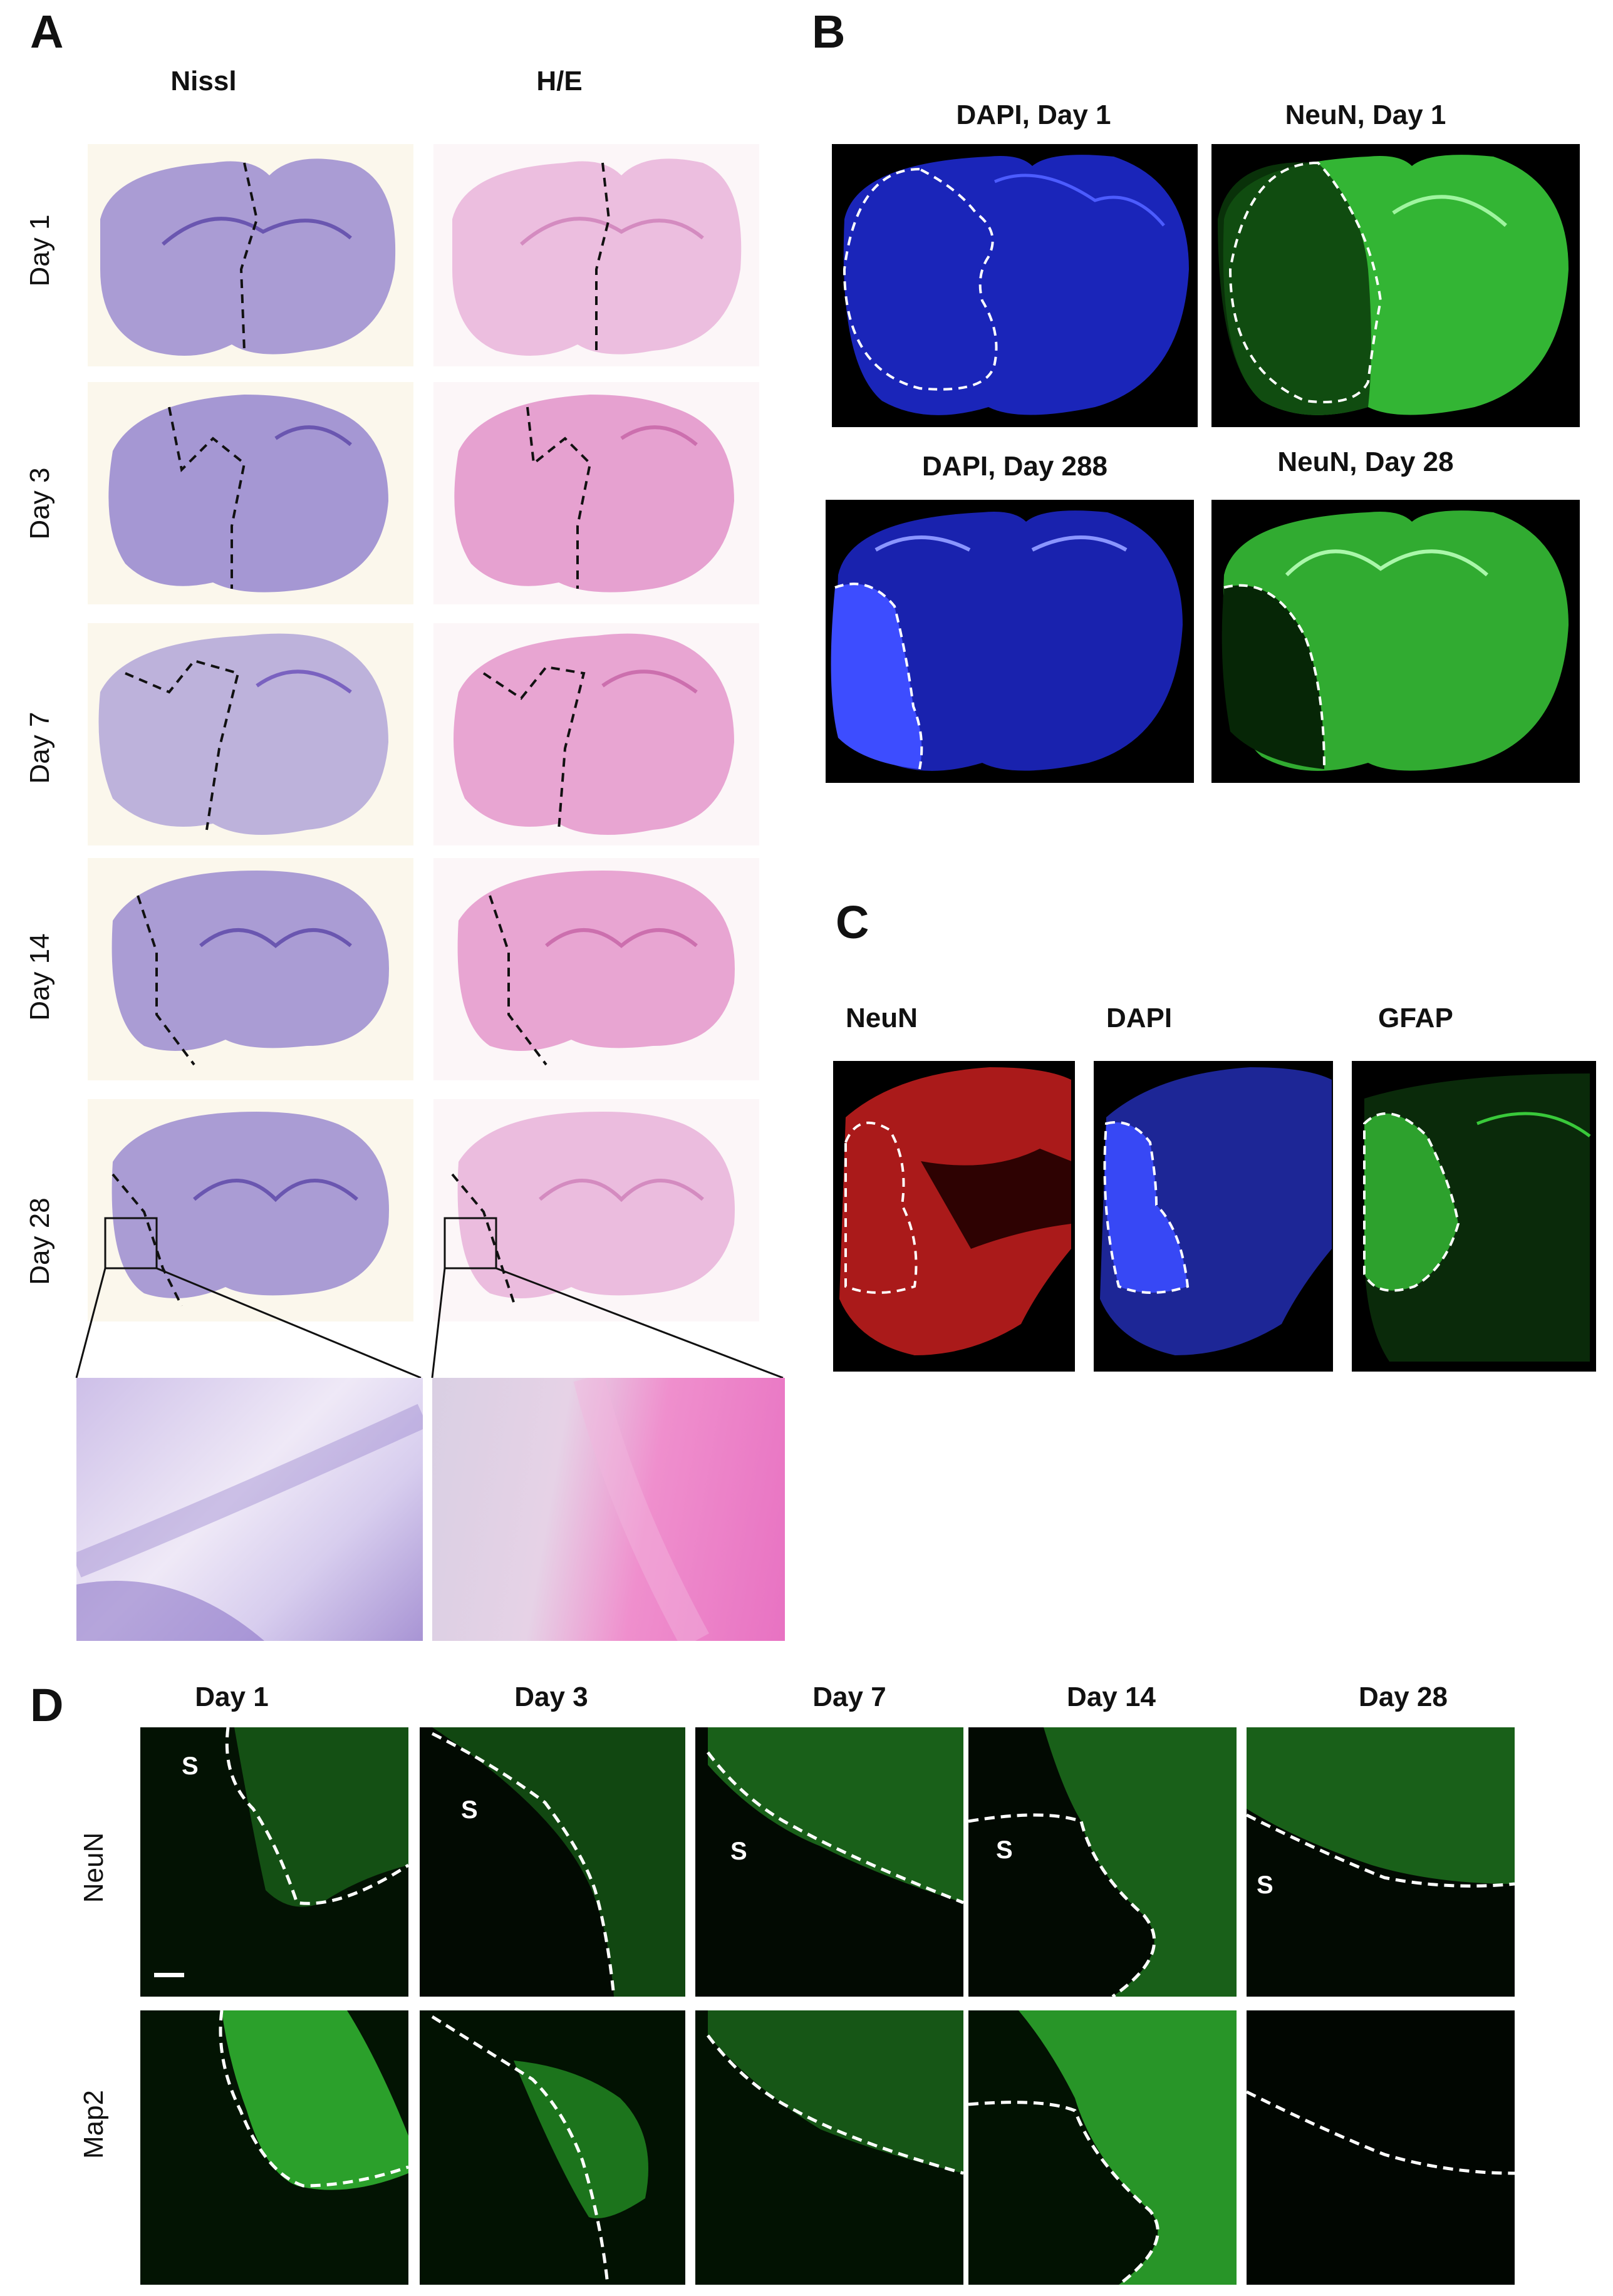  Describe the element at coordinates (250, 734) in the screenshot. I see `nissl-day7-image` at that location.